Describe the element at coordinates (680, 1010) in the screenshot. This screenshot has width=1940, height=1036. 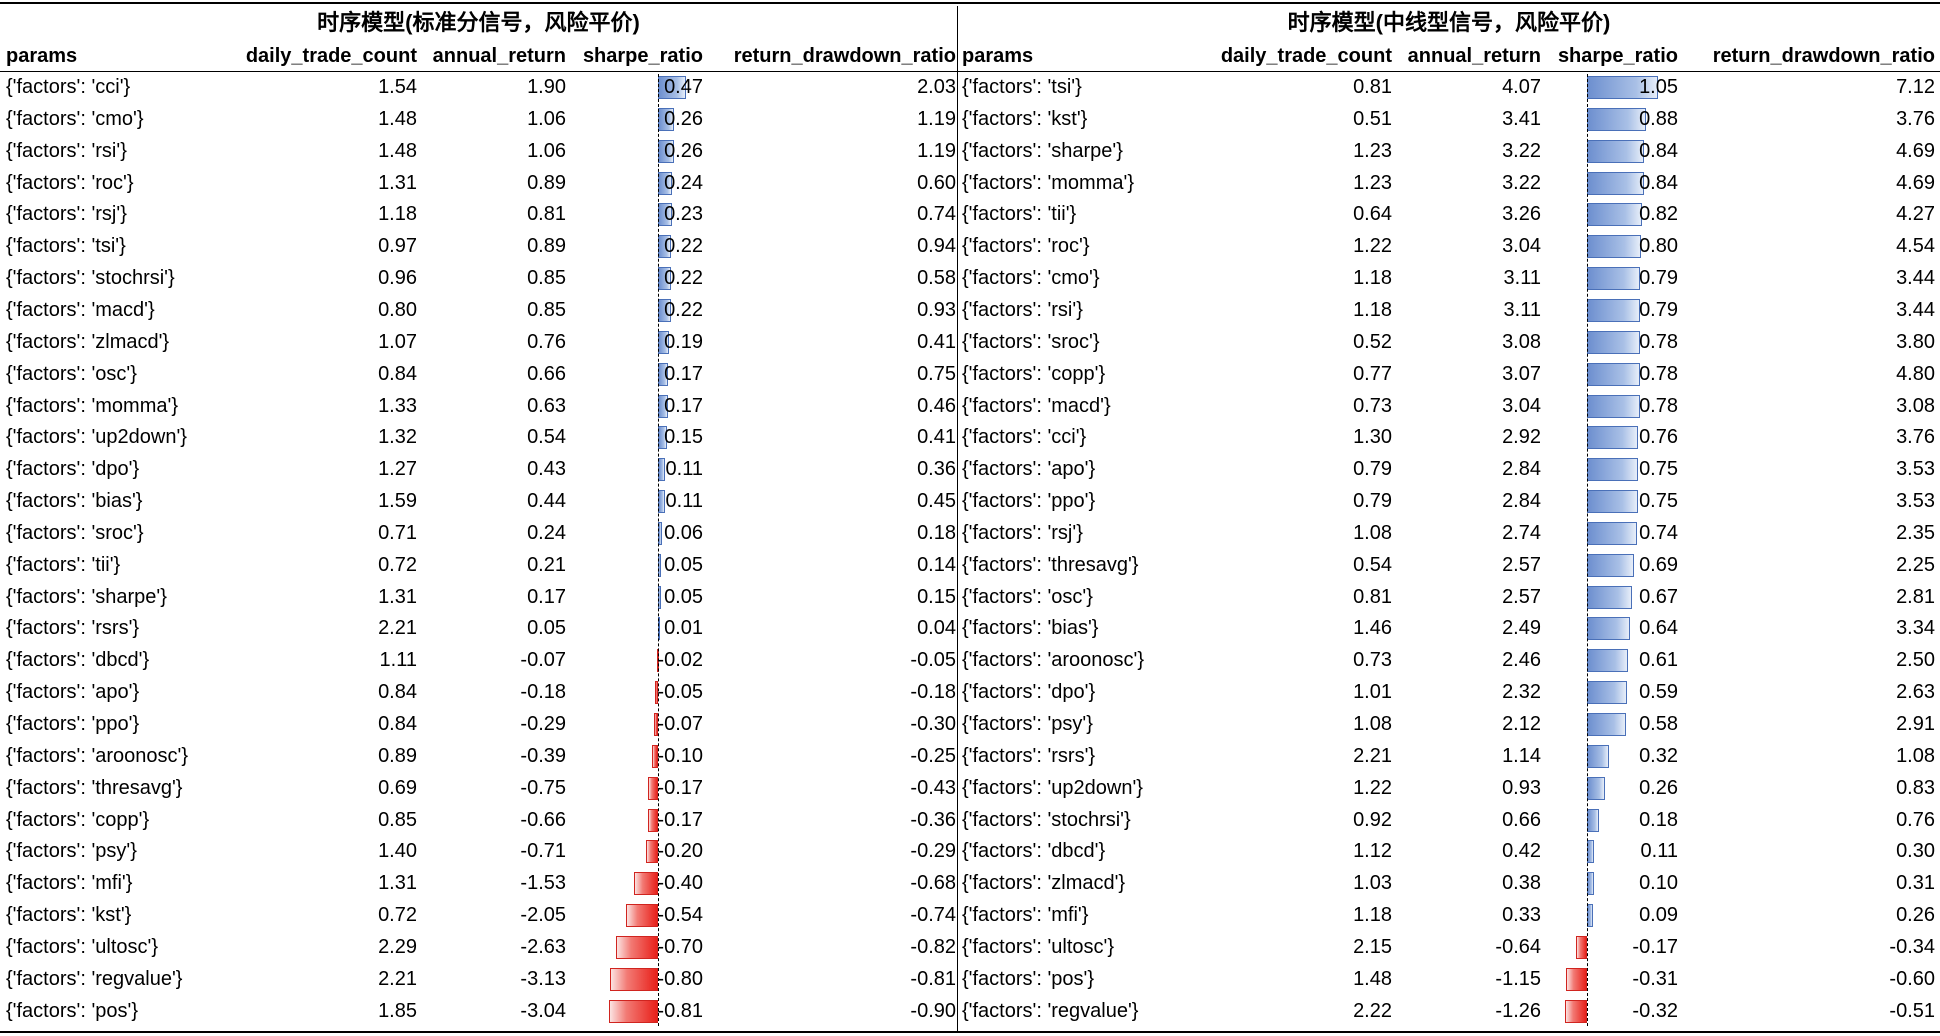
I see `sharpe-ratio-cell: -0.81` at that location.